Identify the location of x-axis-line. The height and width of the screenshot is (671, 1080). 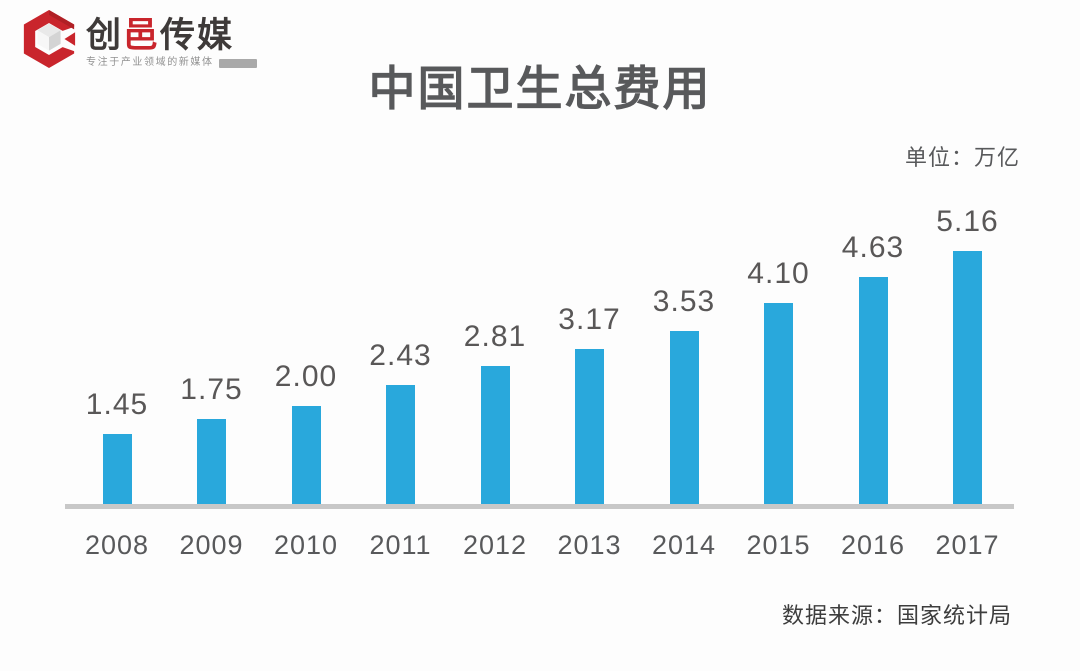
(539, 506).